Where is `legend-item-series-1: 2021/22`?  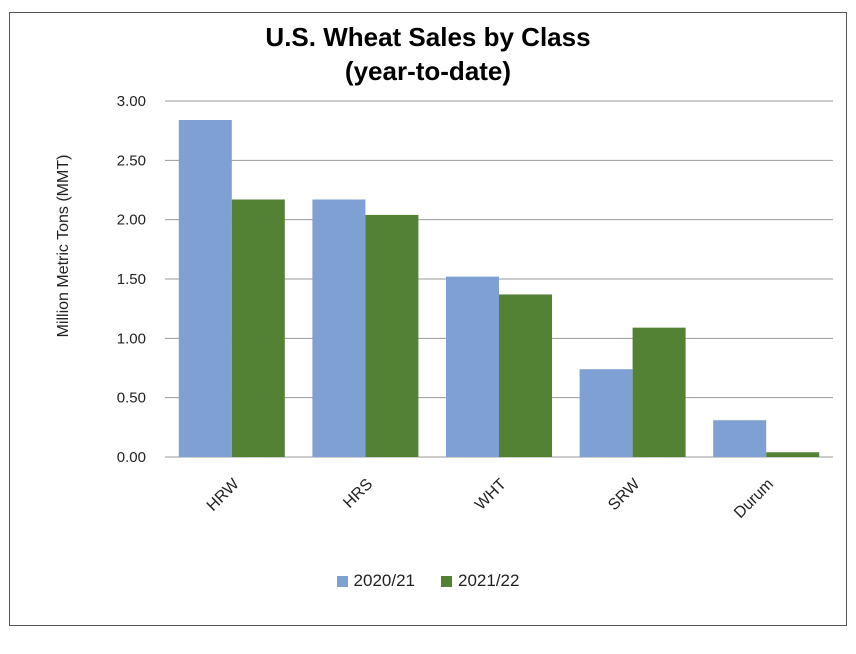
legend-item-series-1: 2021/22 is located at coordinates (480, 581).